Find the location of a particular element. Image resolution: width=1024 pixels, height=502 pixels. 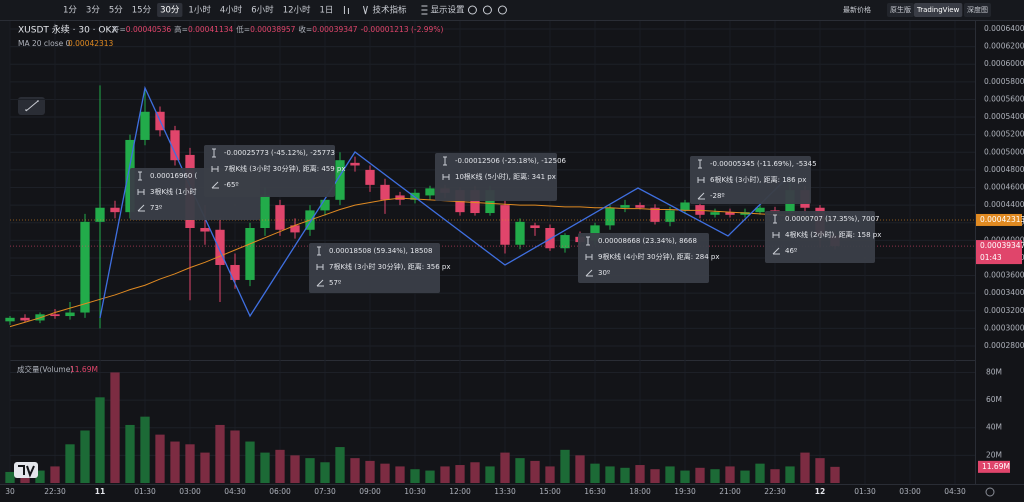

measurement-text: 10根K线 (5小时), 距离: 341 px is located at coordinates (505, 176).